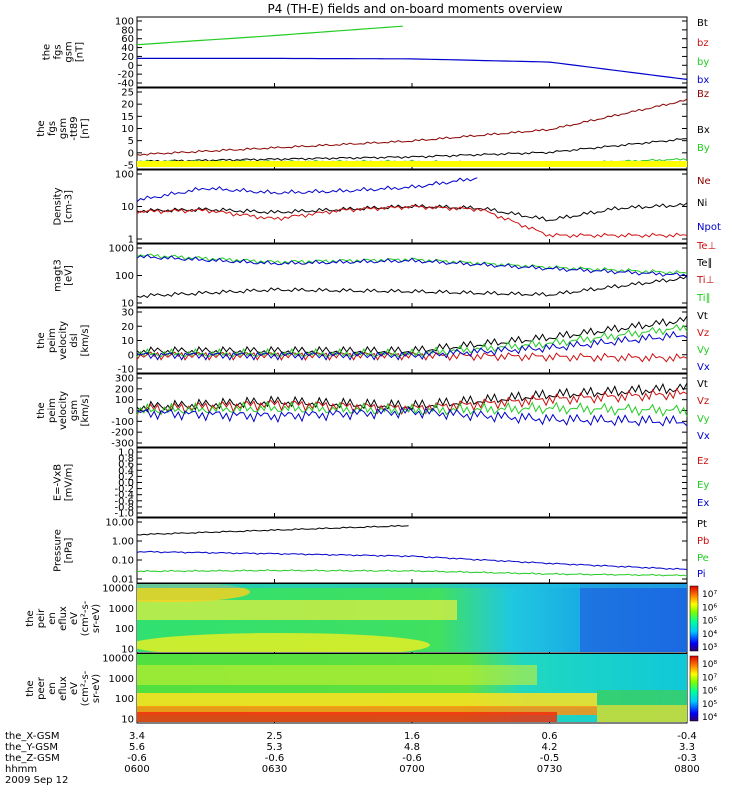 This screenshot has width=750, height=800. I want to click on ytick-label-5-0: 300, so click(124, 379).